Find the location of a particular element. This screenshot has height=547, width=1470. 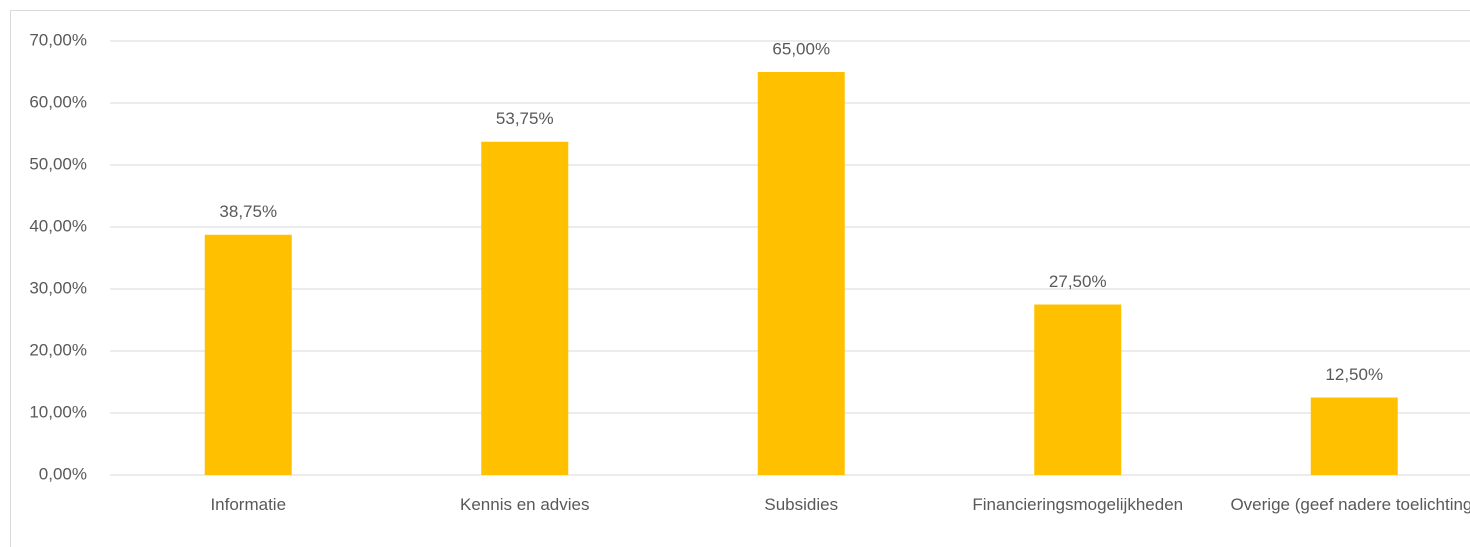

y-tick-label: 10,00% is located at coordinates (58, 411).